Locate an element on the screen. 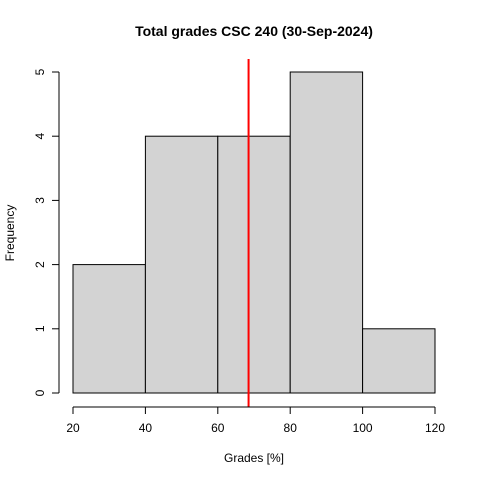  x-tick-label: 80 is located at coordinates (291, 428).